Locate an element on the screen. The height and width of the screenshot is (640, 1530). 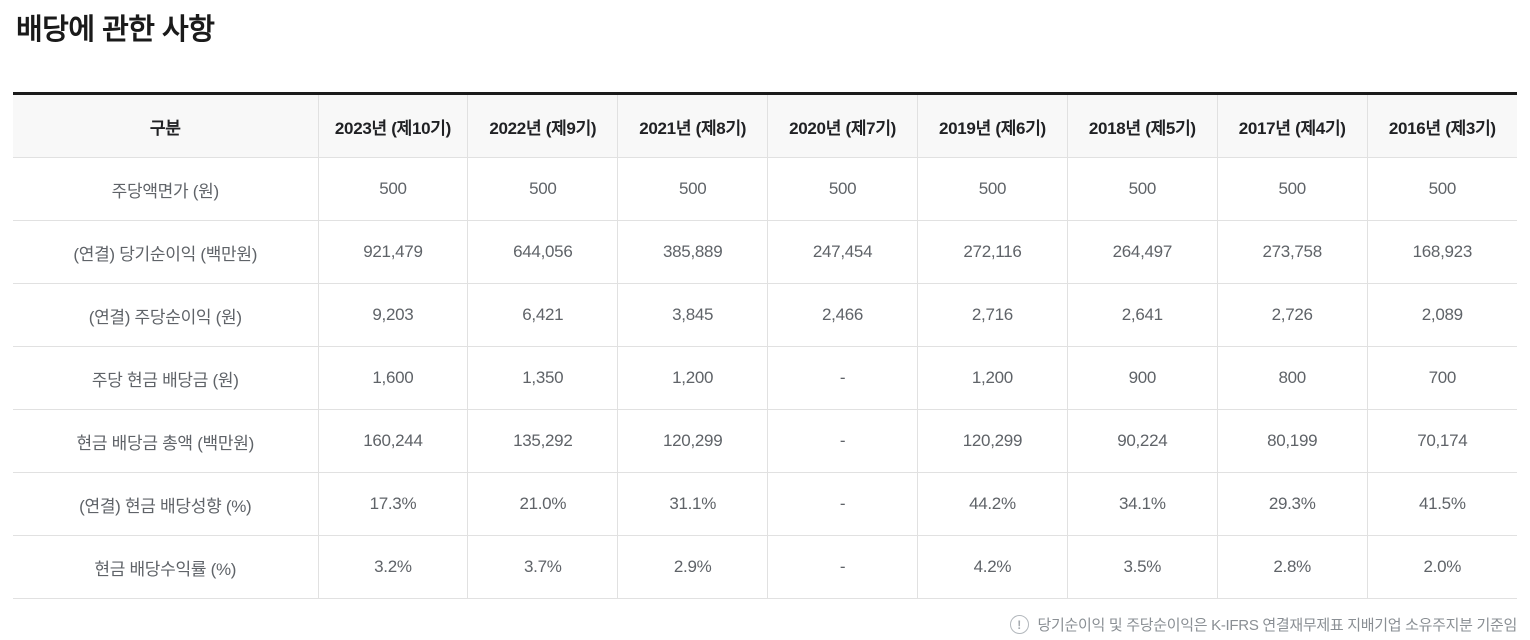
table-cell: 2,716 is located at coordinates (992, 315).